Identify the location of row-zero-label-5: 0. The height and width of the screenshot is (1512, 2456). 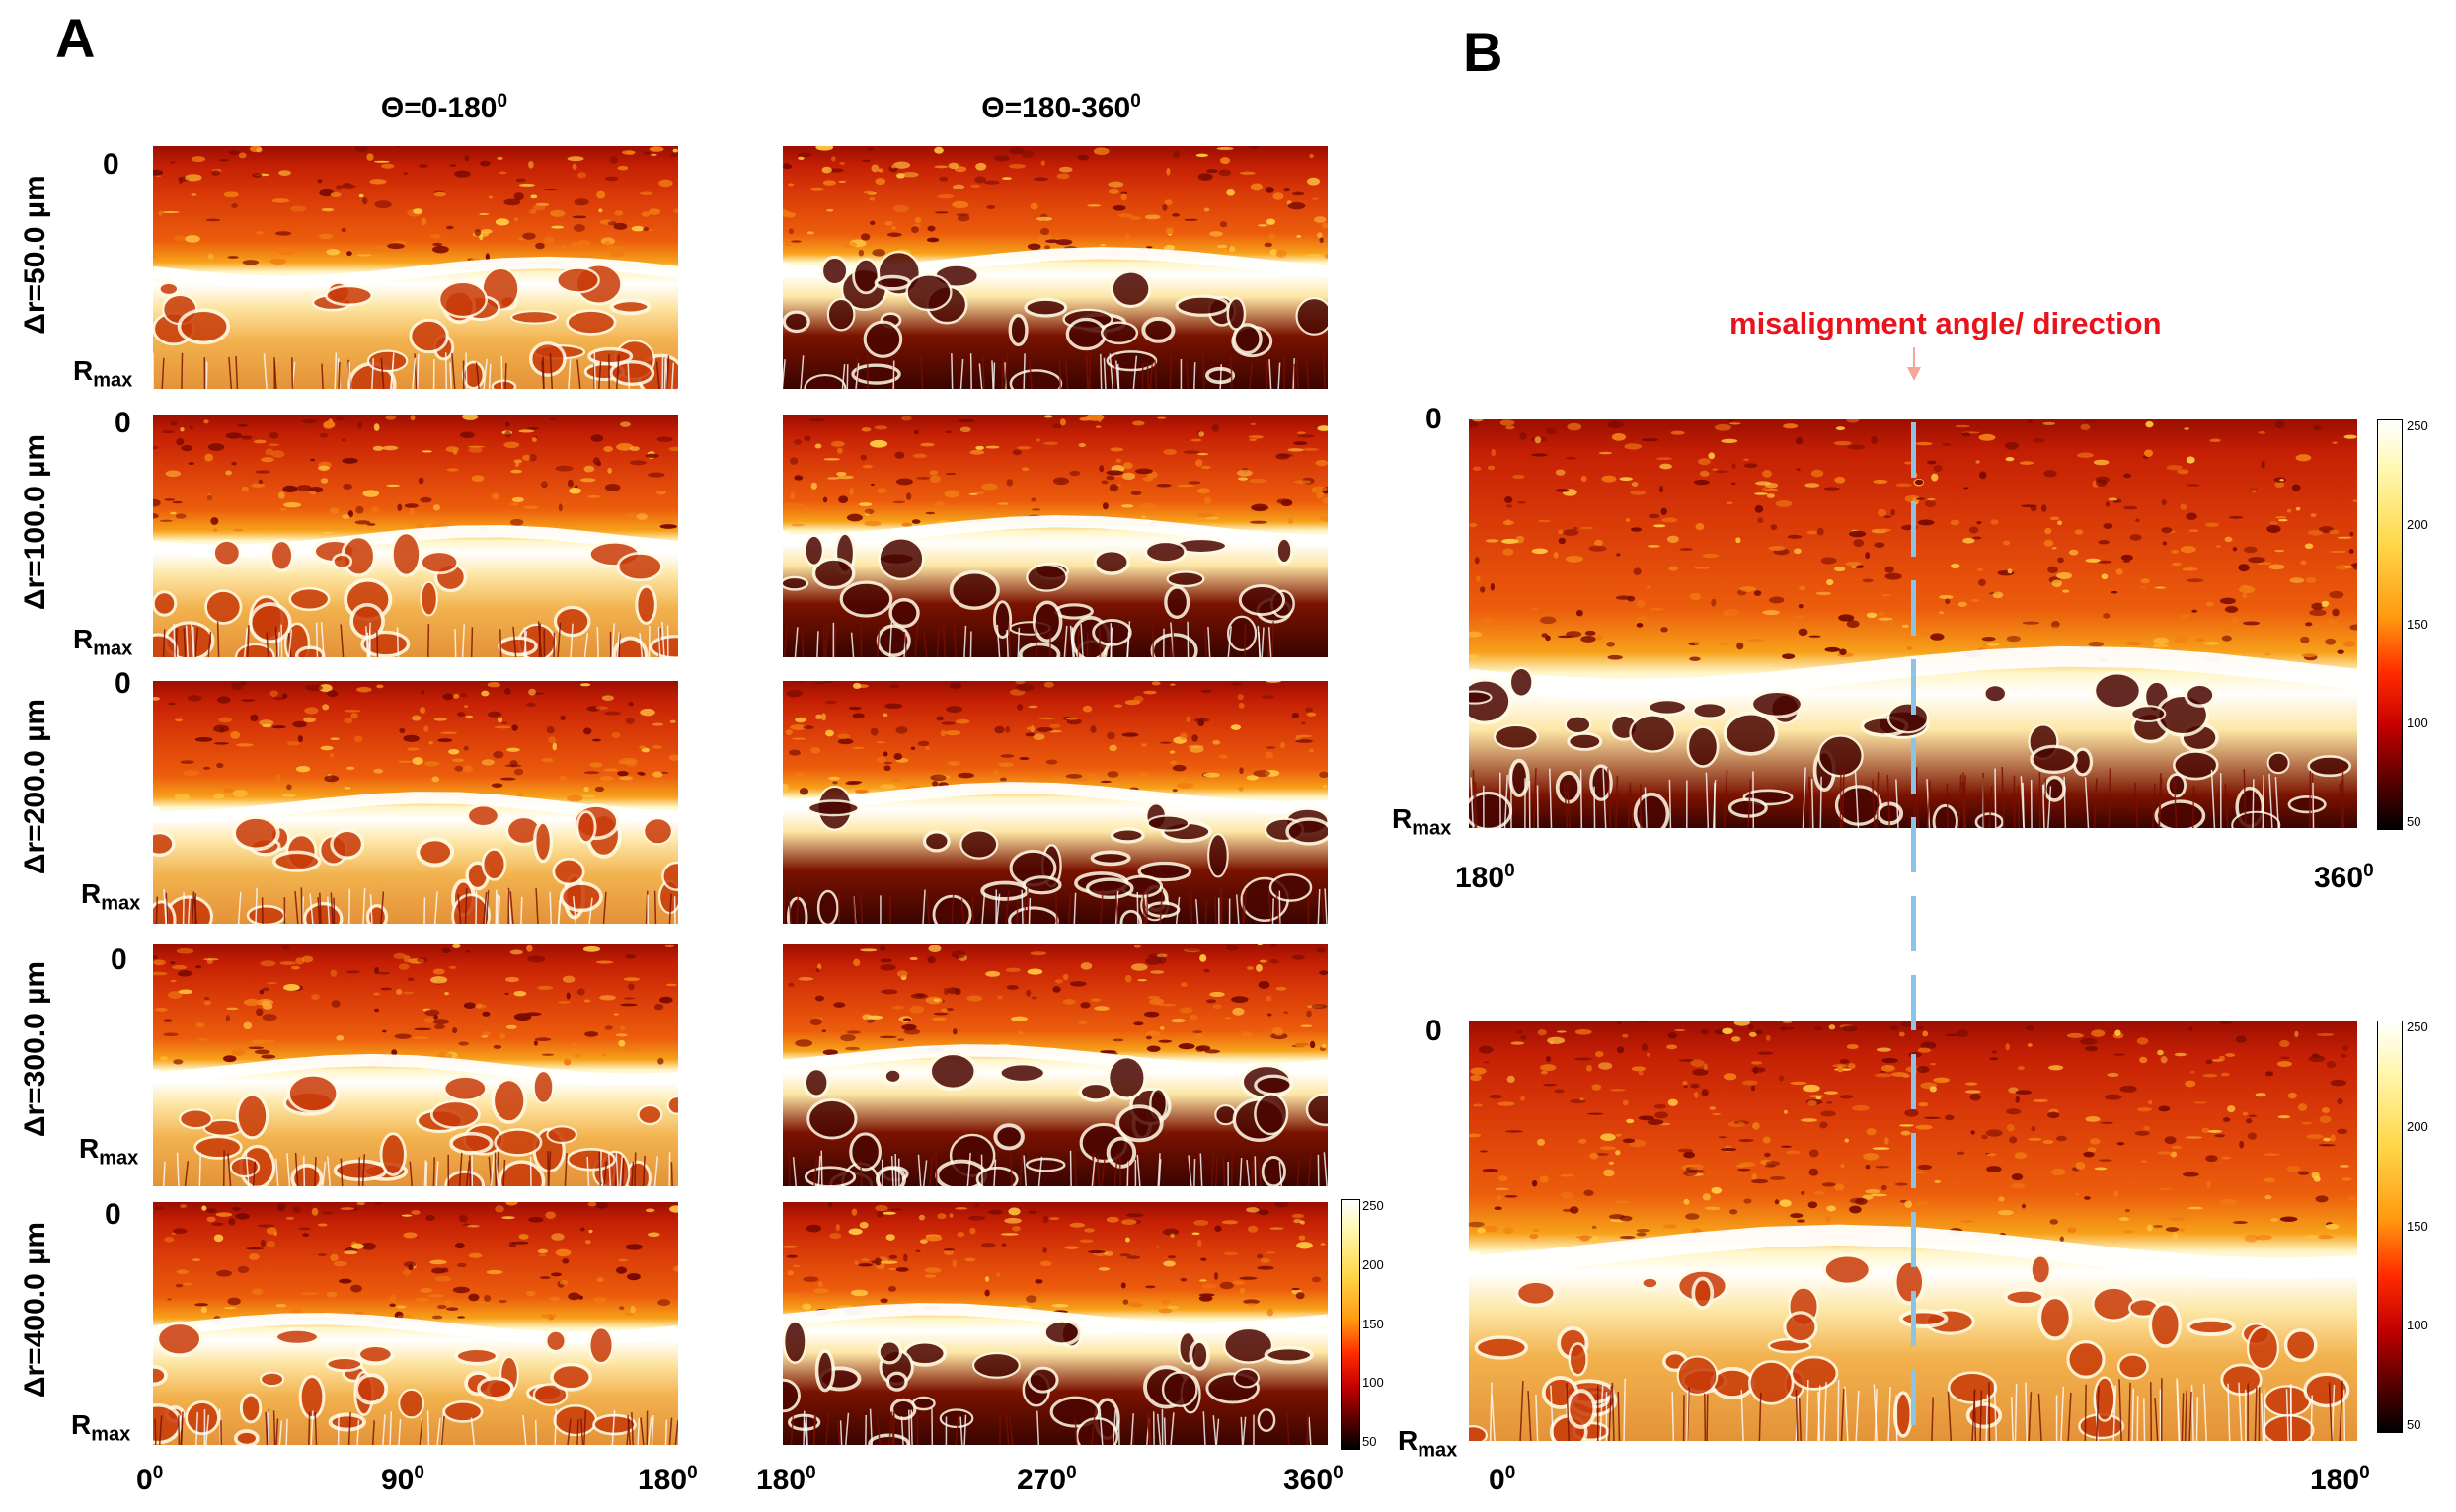
(113, 1214).